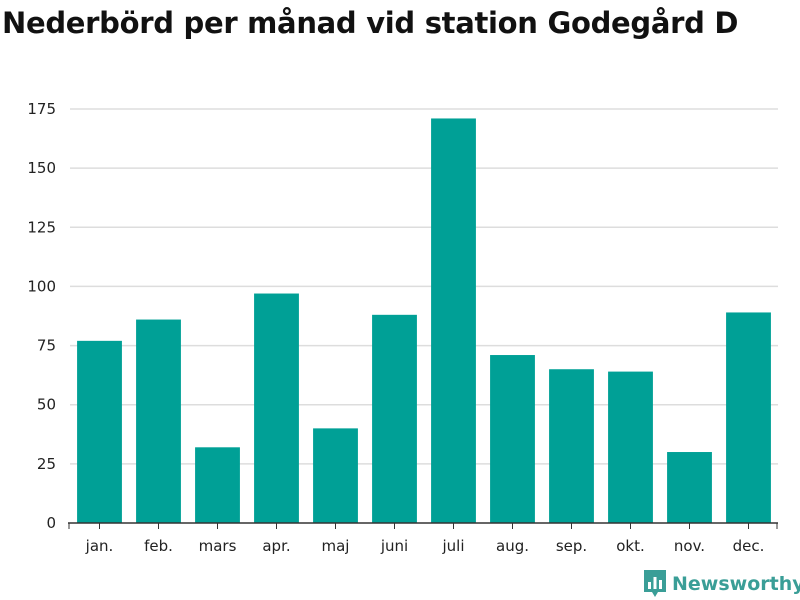 The height and width of the screenshot is (600, 800). What do you see at coordinates (46, 346) in the screenshot?
I see `y-tick-label: 75` at bounding box center [46, 346].